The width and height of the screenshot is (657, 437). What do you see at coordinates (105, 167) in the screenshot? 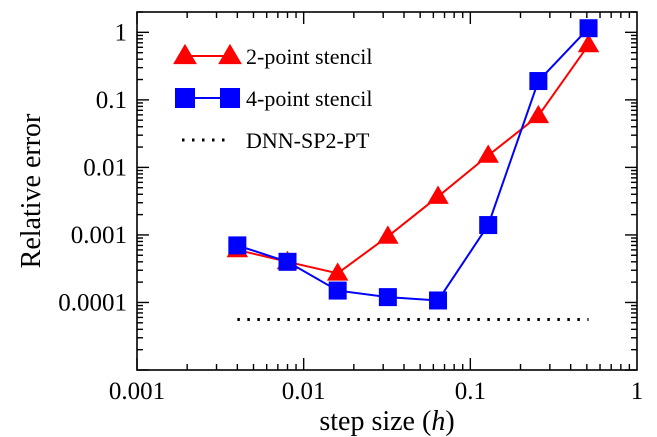
I see `y-tick-label: 0.01` at bounding box center [105, 167].